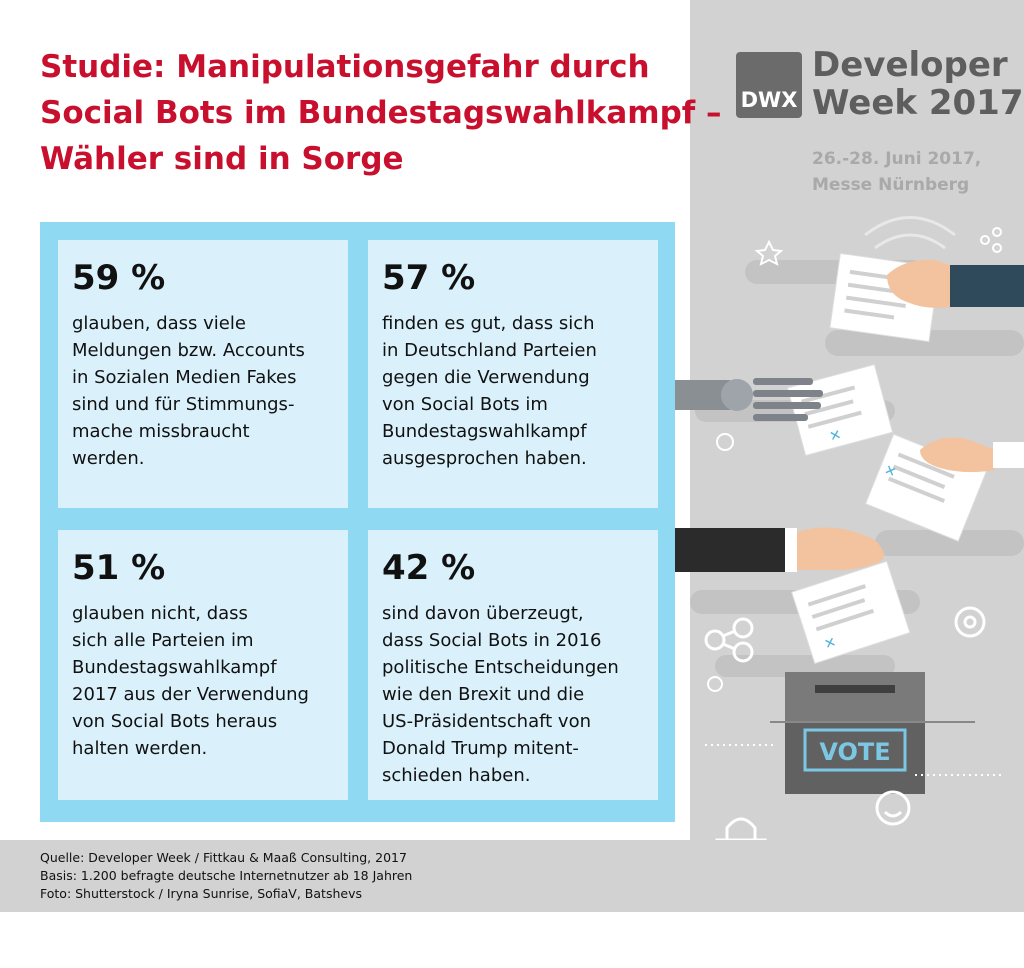 The height and width of the screenshot is (968, 1024). I want to click on event-location: Messe Nürnberg, so click(891, 185).